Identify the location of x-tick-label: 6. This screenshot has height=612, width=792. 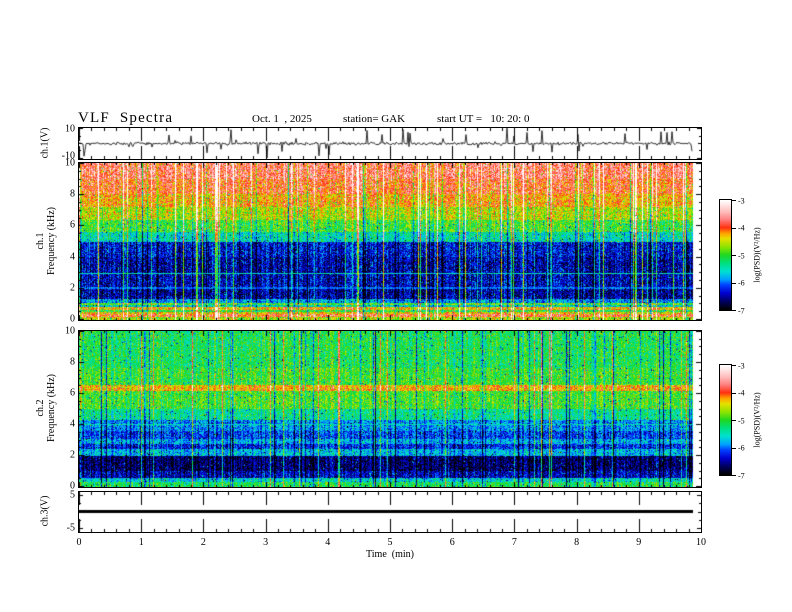
(452, 542).